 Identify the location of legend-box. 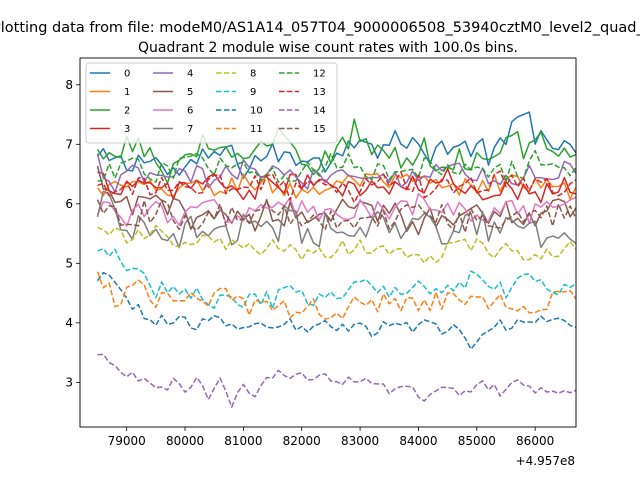
(211, 103).